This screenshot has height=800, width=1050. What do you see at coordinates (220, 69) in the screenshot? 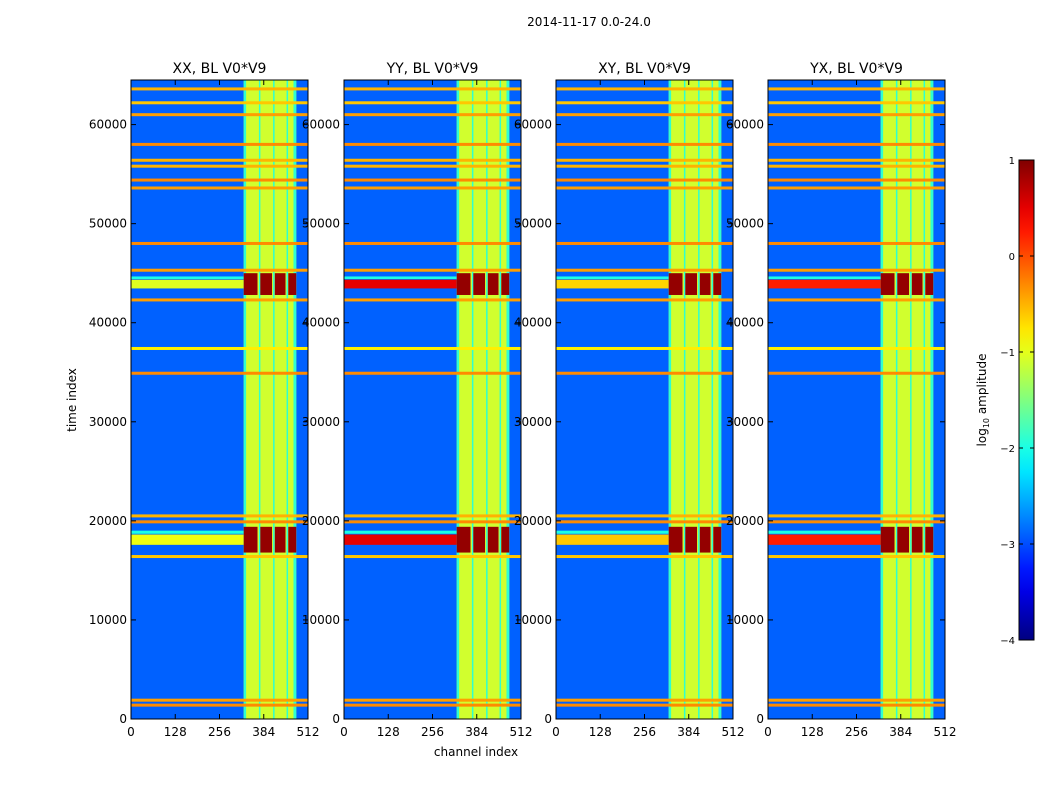
I see `panel-title: XX, BL V0*V9` at bounding box center [220, 69].